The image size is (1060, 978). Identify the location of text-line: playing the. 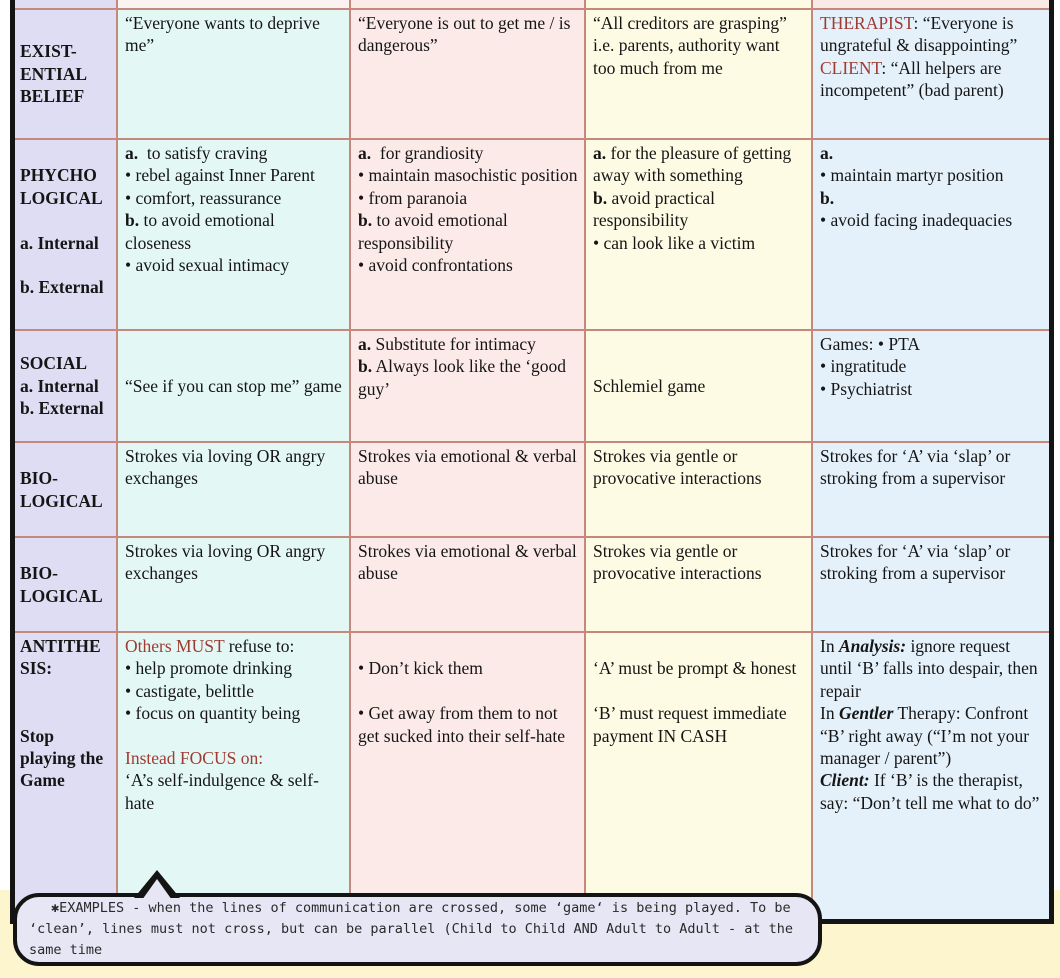
(62, 757).